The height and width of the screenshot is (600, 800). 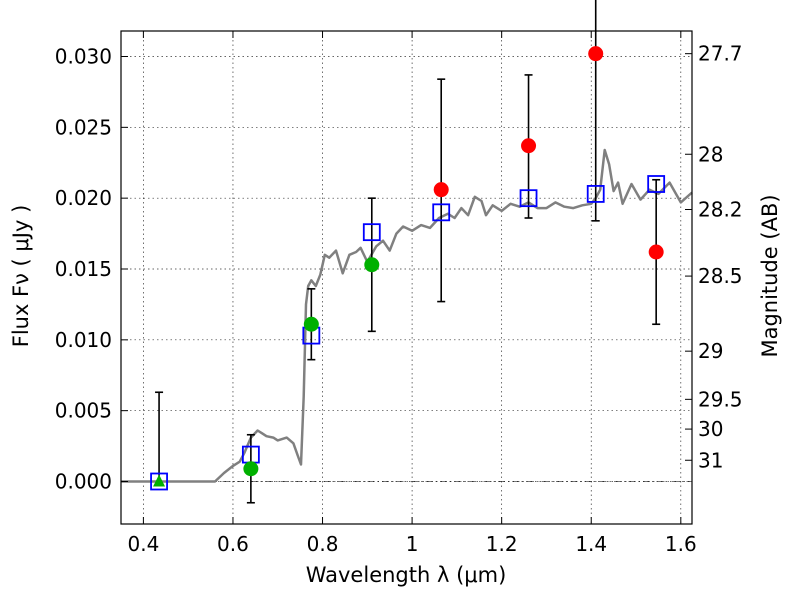 I want to click on y-tick-label: 0.030, so click(x=83, y=57).